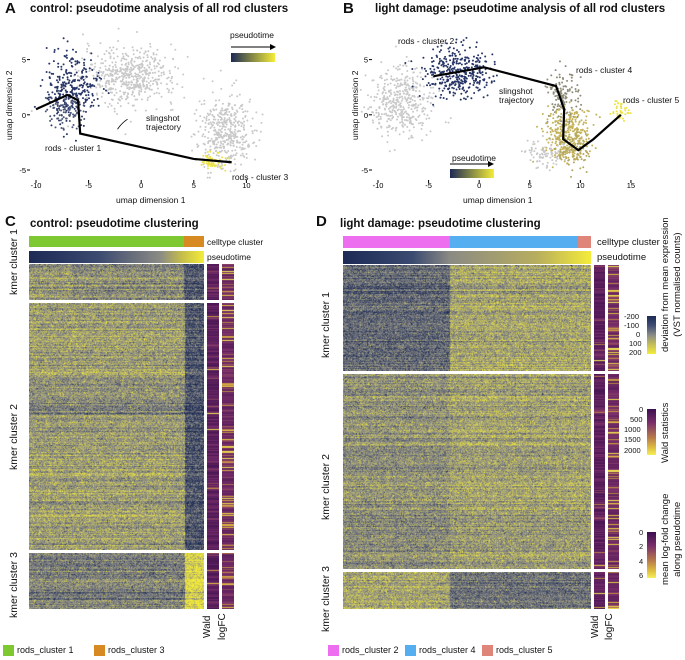  What do you see at coordinates (326, 599) in the screenshot?
I see `panel-d-kmer3-label: kmer cluster 3` at bounding box center [326, 599].